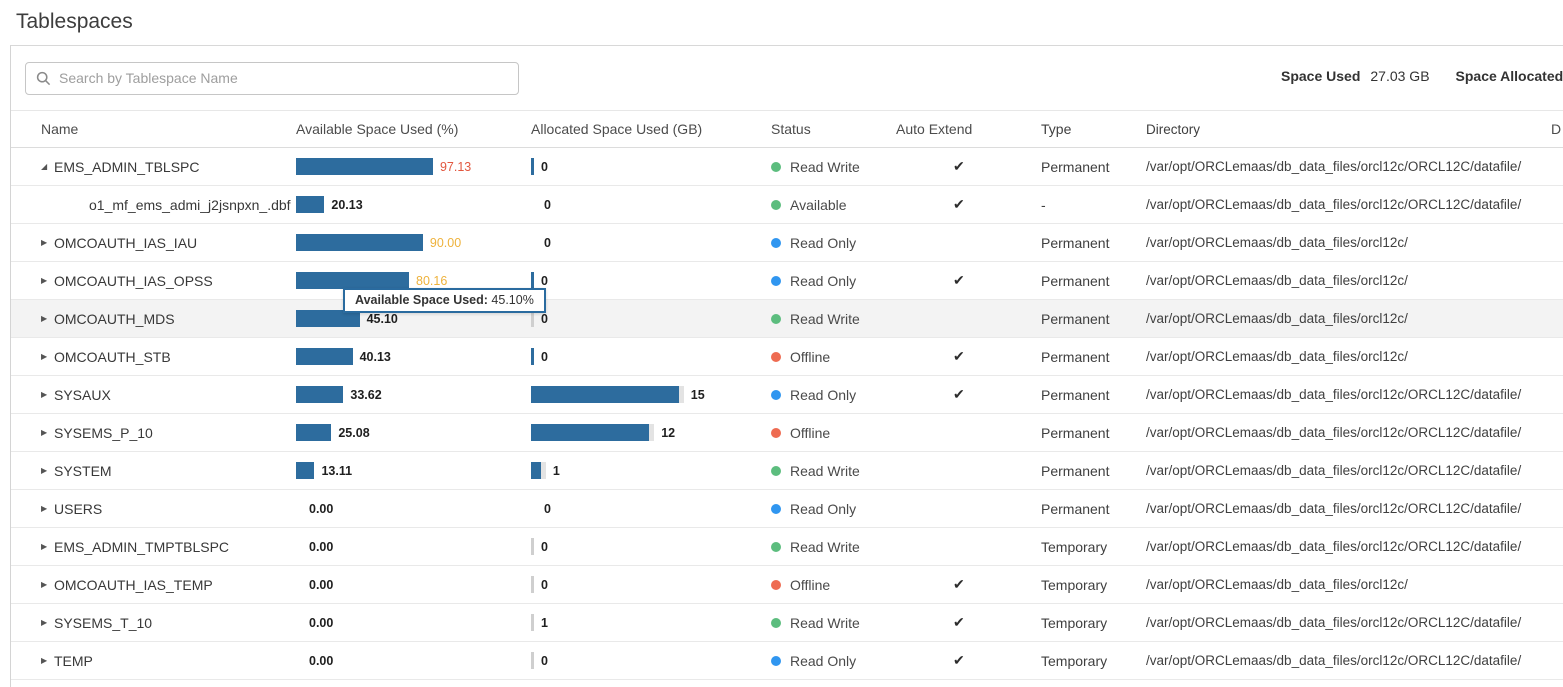 Image resolution: width=1563 pixels, height=687 pixels. Describe the element at coordinates (377, 129) in the screenshot. I see `column-header-available-space: Available Space Used (%)` at that location.